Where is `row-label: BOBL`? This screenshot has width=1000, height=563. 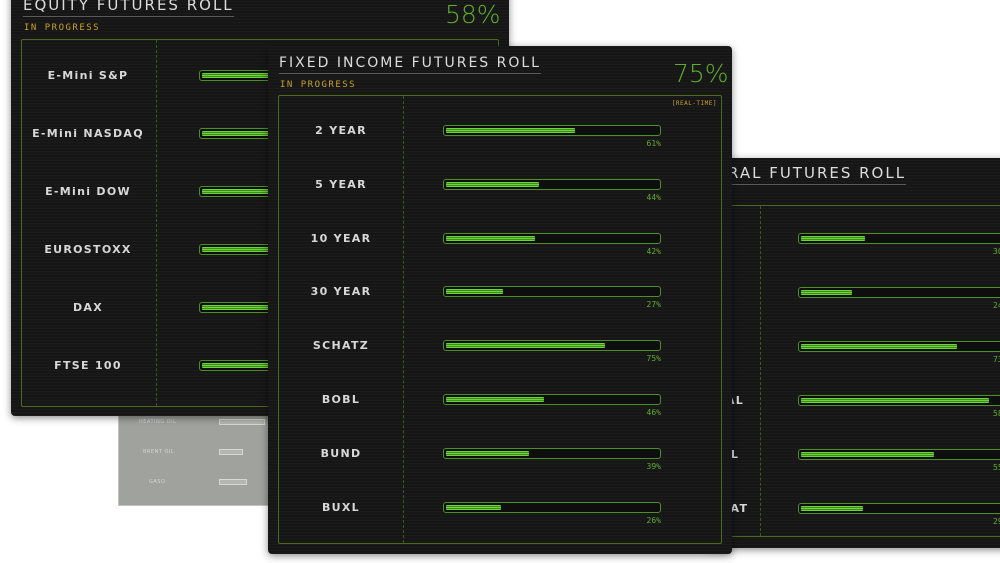
row-label: BOBL is located at coordinates (341, 399).